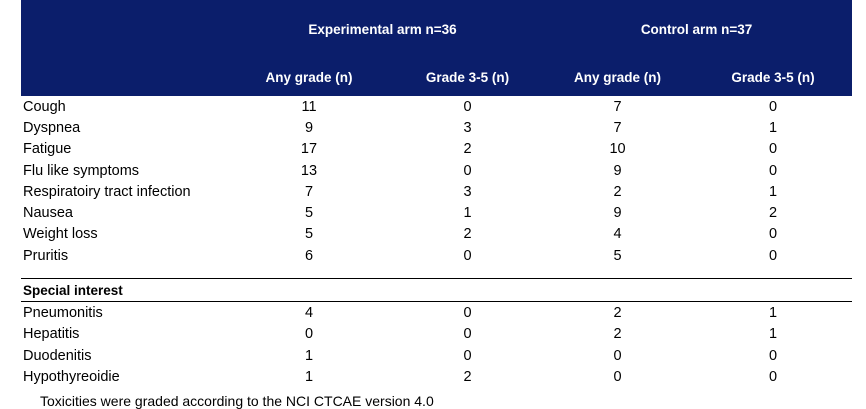 The image size is (866, 409). Describe the element at coordinates (60, 234) in the screenshot. I see `toxicity-name: Weight loss` at that location.